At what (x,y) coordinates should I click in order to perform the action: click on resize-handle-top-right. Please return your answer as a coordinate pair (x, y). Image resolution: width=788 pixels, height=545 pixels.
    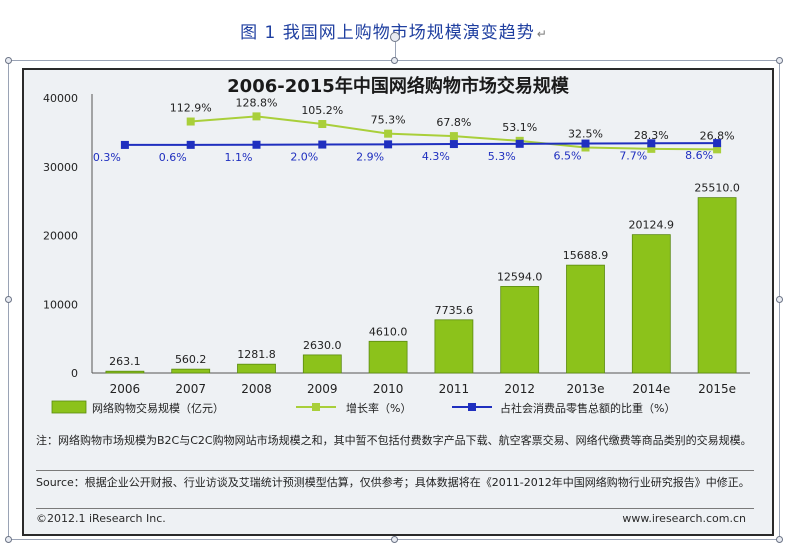
    Looking at the image, I should click on (779, 60).